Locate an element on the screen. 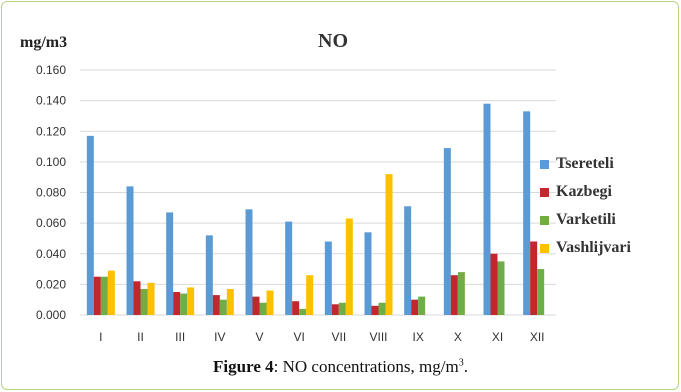  legend-label-tsereteli: Tsereteli is located at coordinates (585, 163).